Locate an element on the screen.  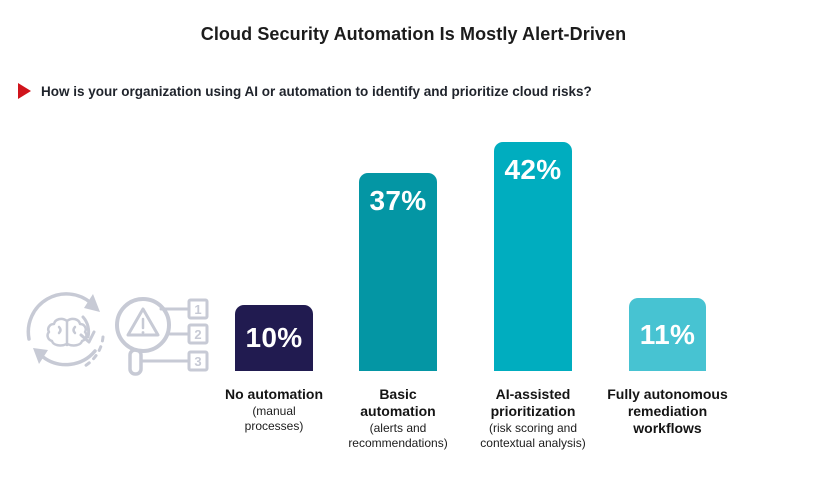
cycle-inner-arrow is located at coordinates (87, 337).